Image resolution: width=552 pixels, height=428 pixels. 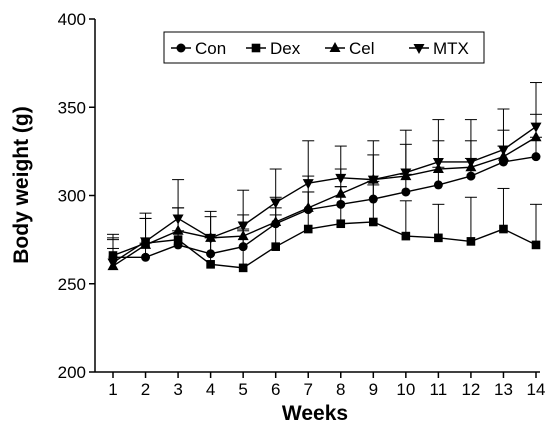 I want to click on legend-mtx-label: MTX, so click(x=451, y=48).